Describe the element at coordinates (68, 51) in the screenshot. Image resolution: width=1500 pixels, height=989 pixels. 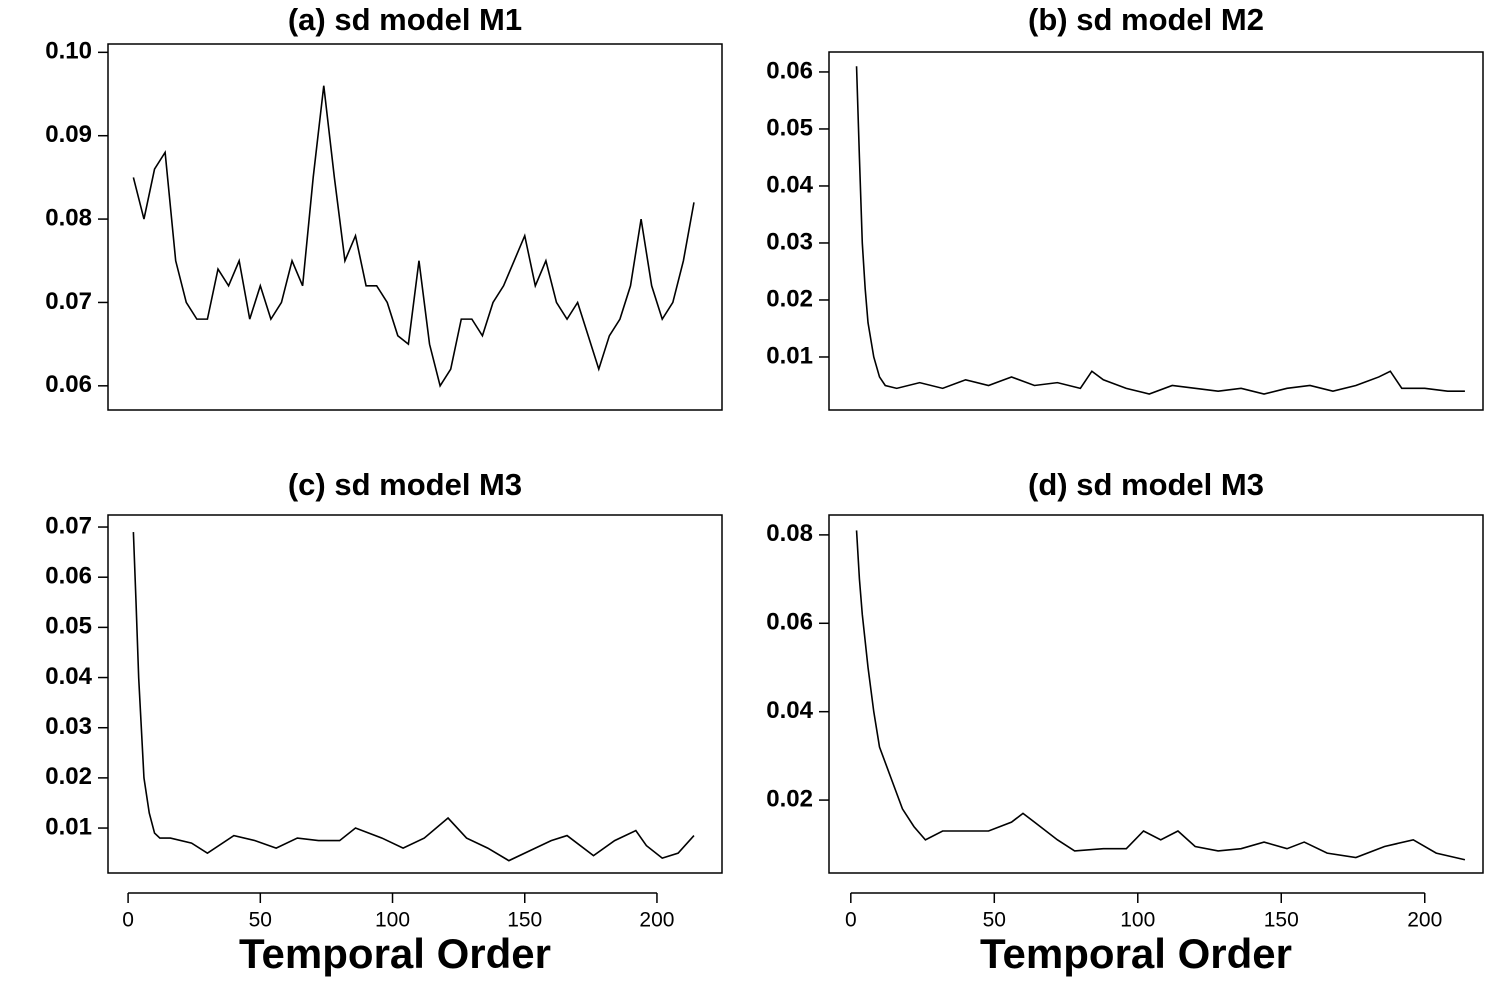
I see `y-tick-label: 0.10` at that location.